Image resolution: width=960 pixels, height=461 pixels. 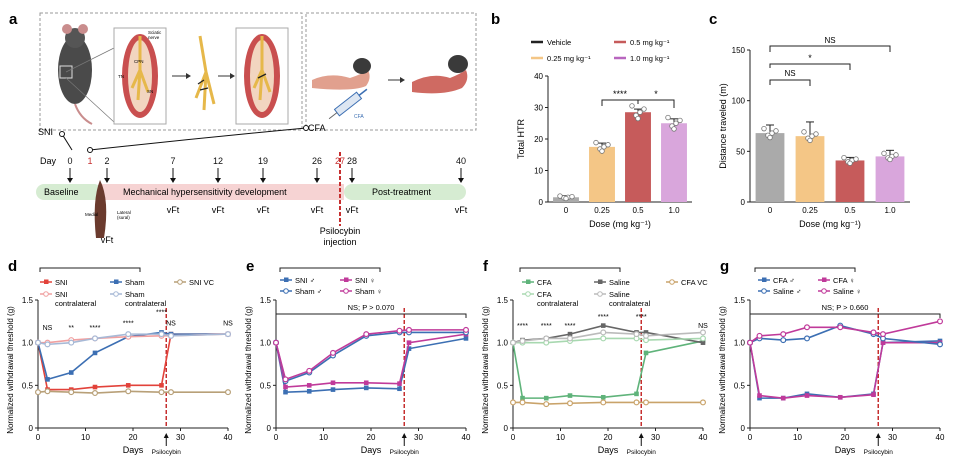 What do you see at coordinates (784, 280) in the screenshot?
I see `legend-label: CFA ♂` at bounding box center [784, 280].